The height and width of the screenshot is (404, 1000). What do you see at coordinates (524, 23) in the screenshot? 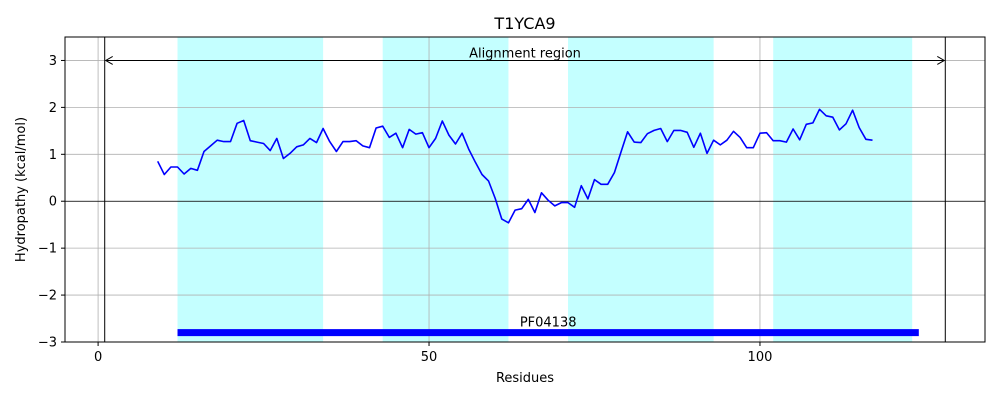
I see `chart-title: T1YCA9` at bounding box center [524, 23].